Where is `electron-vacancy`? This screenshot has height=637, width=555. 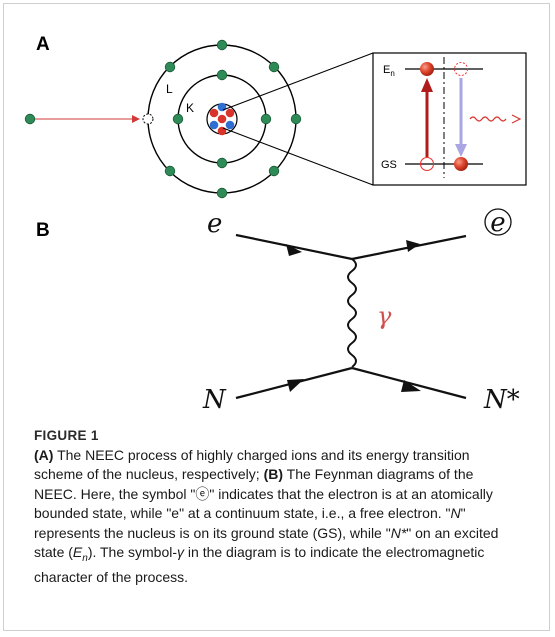
electron-vacancy is located at coordinates (148, 119).